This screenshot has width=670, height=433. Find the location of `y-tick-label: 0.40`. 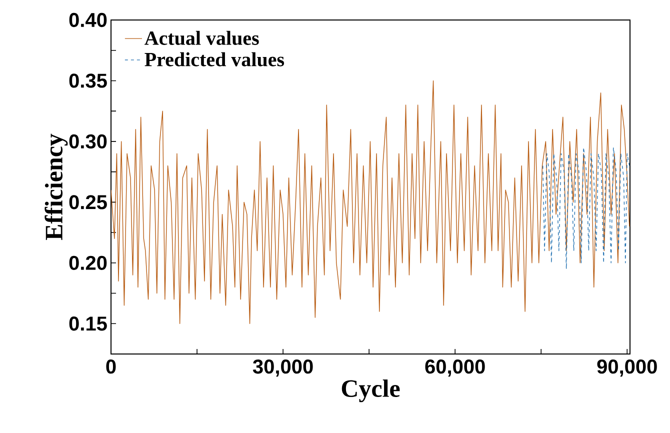

y-tick-label: 0.40 is located at coordinates (88, 20).